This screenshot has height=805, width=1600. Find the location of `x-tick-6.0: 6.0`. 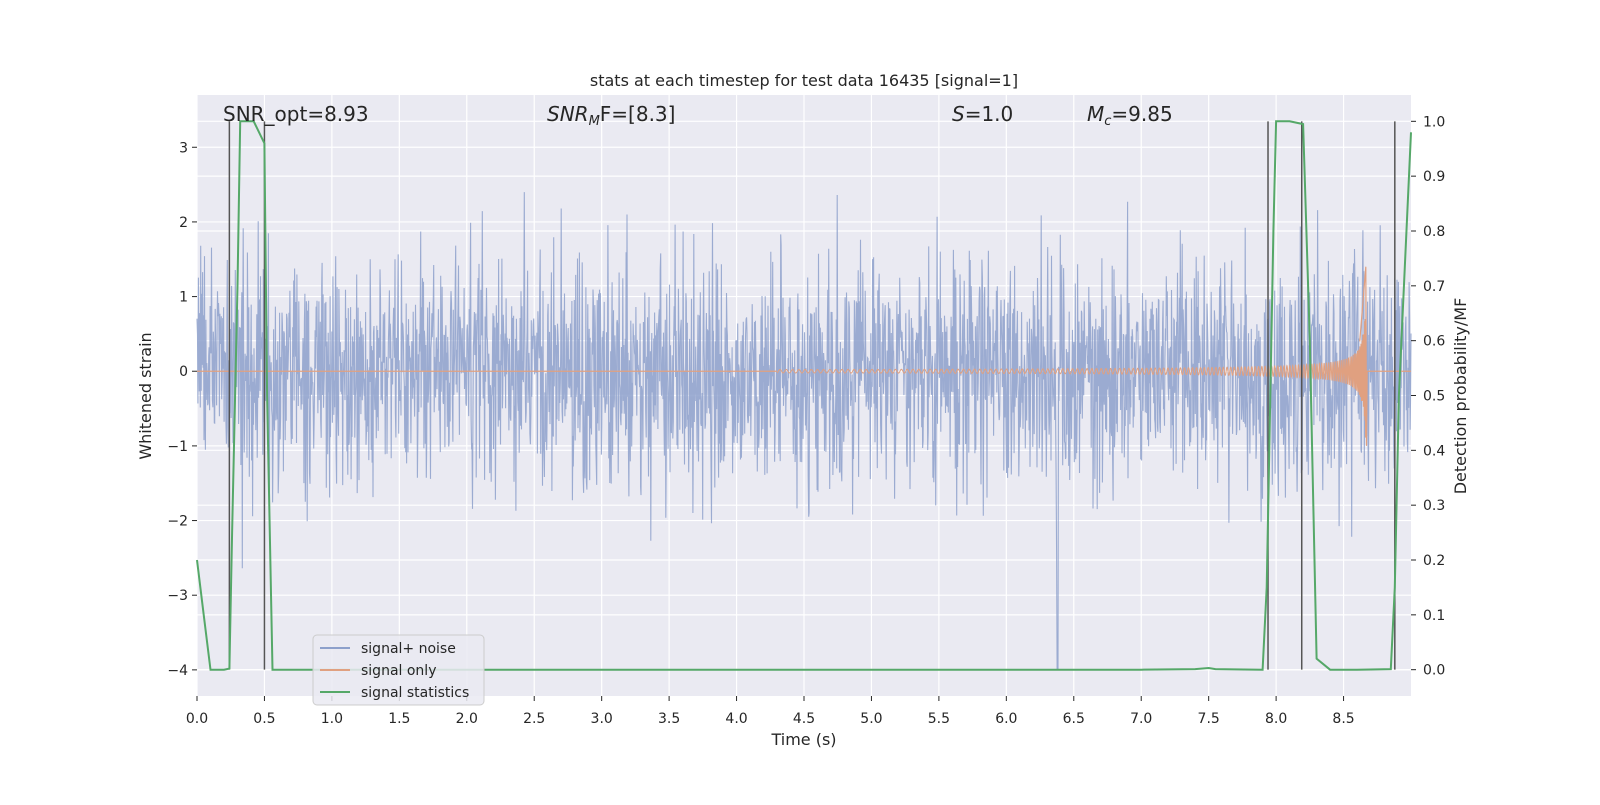

x-tick-6.0: 6.0 is located at coordinates (1006, 719).